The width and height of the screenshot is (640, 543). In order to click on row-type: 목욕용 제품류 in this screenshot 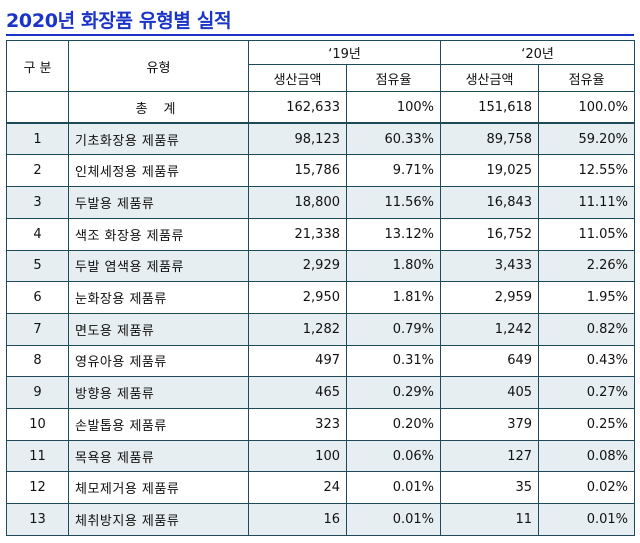, I will do `click(158, 456)`.